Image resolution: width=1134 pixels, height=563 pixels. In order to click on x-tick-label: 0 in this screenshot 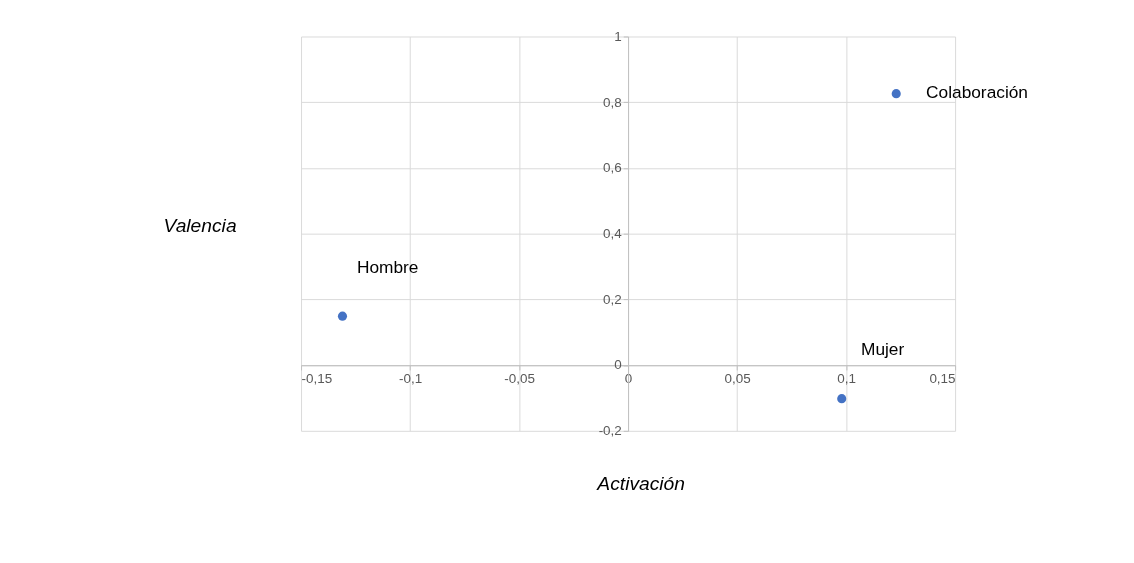, I will do `click(628, 378)`.